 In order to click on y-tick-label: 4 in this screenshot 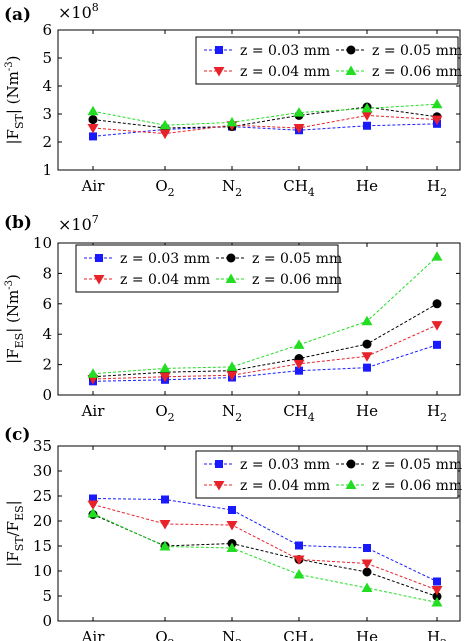, I will do `click(47, 334)`.